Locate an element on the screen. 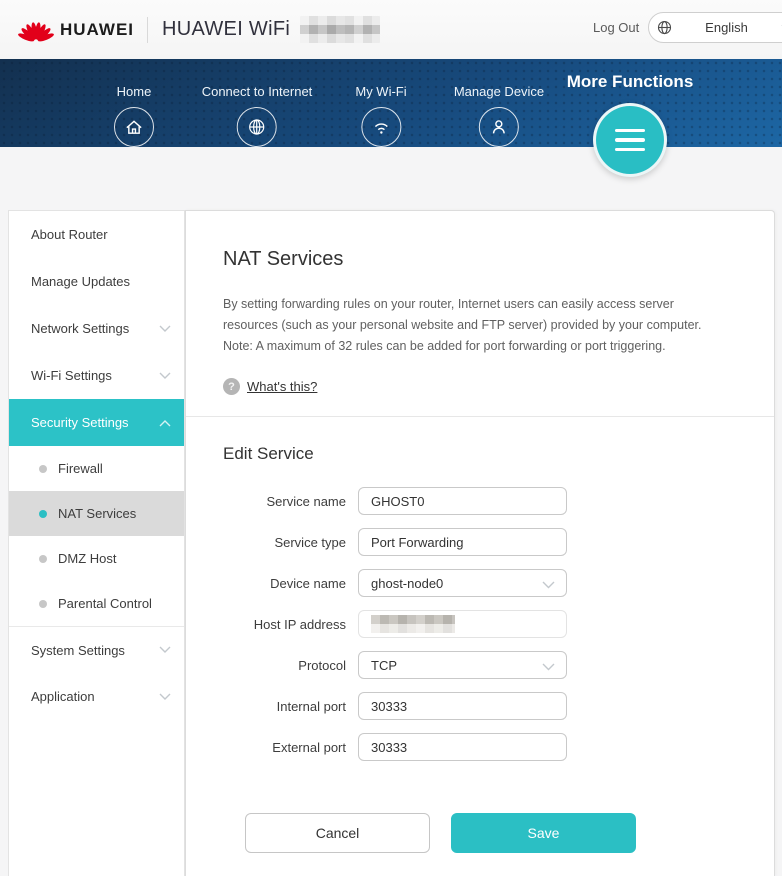  sidebar-item-label: Application is located at coordinates (63, 696).